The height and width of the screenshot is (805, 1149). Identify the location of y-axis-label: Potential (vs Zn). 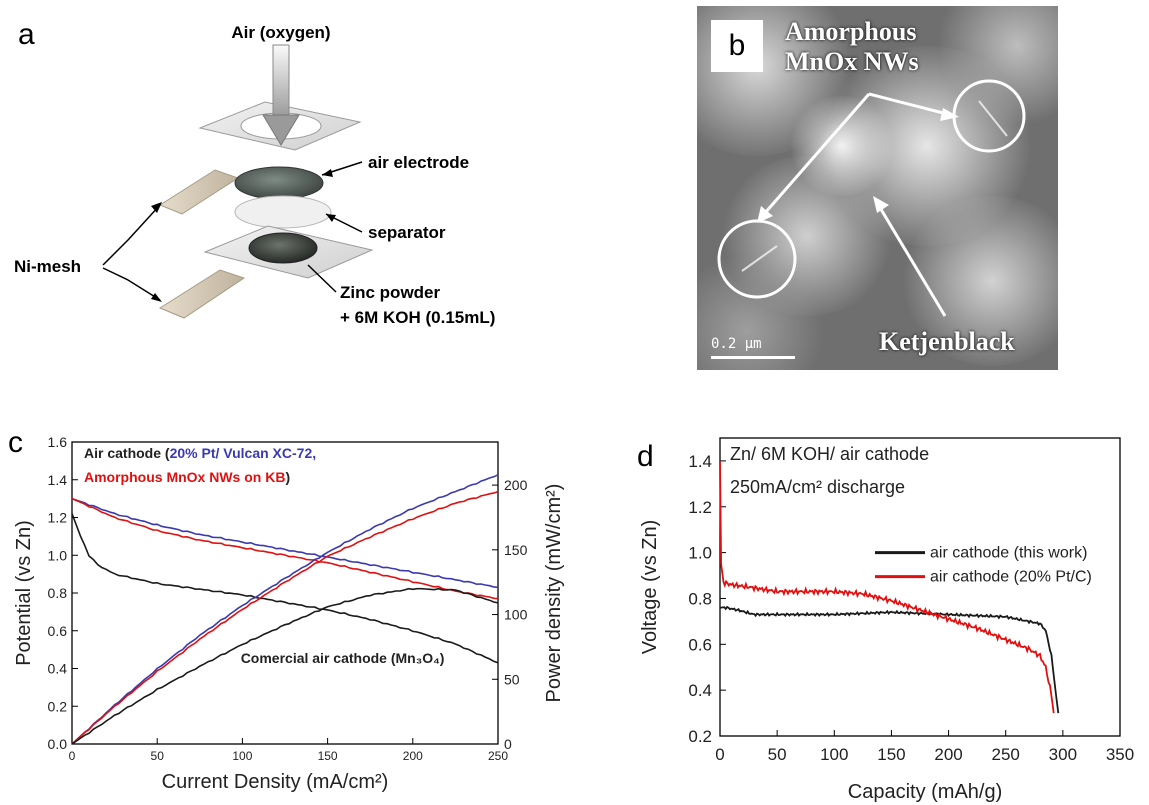
(24, 593).